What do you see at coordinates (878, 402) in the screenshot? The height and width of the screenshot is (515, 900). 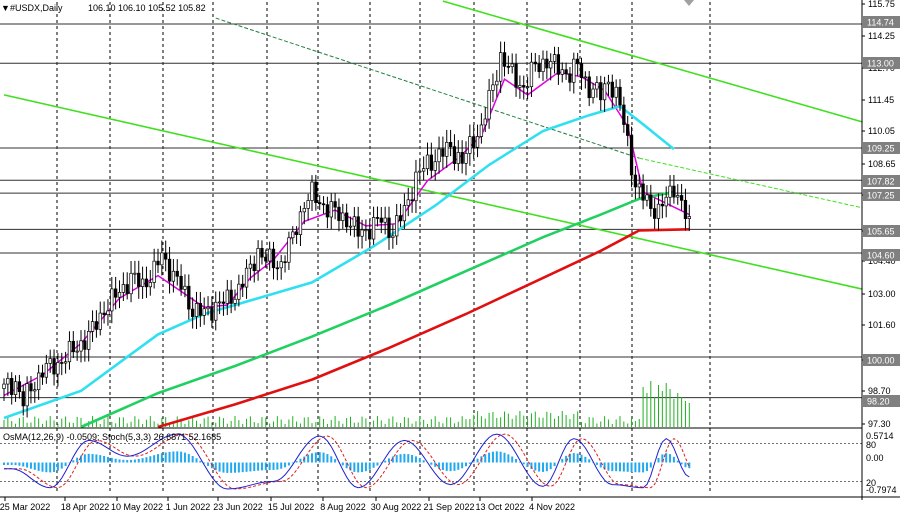 I see `price-level-label: 98.20` at bounding box center [878, 402].